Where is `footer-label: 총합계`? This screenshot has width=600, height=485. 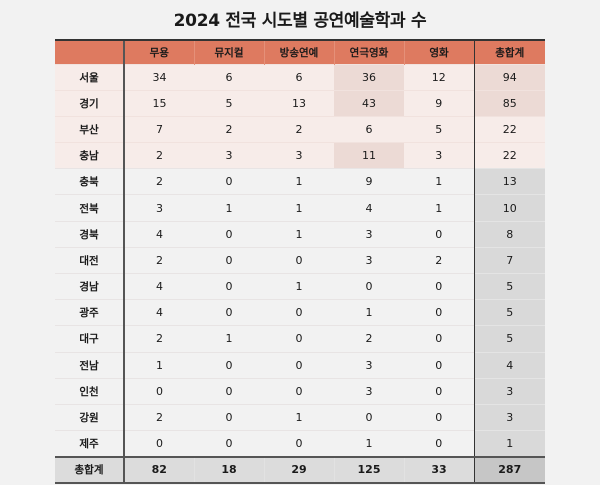
footer-label: 총합계 is located at coordinates (89, 469).